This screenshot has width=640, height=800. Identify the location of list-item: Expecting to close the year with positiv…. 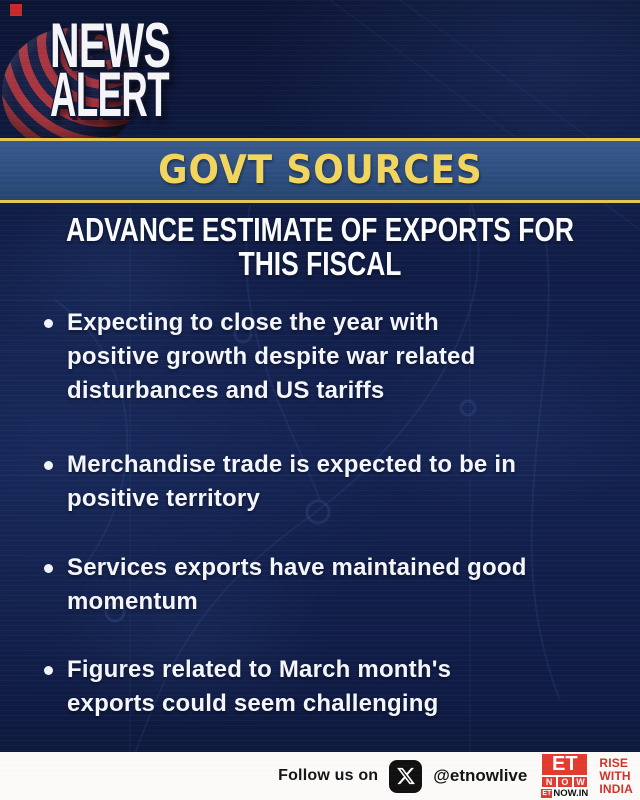
(332, 357).